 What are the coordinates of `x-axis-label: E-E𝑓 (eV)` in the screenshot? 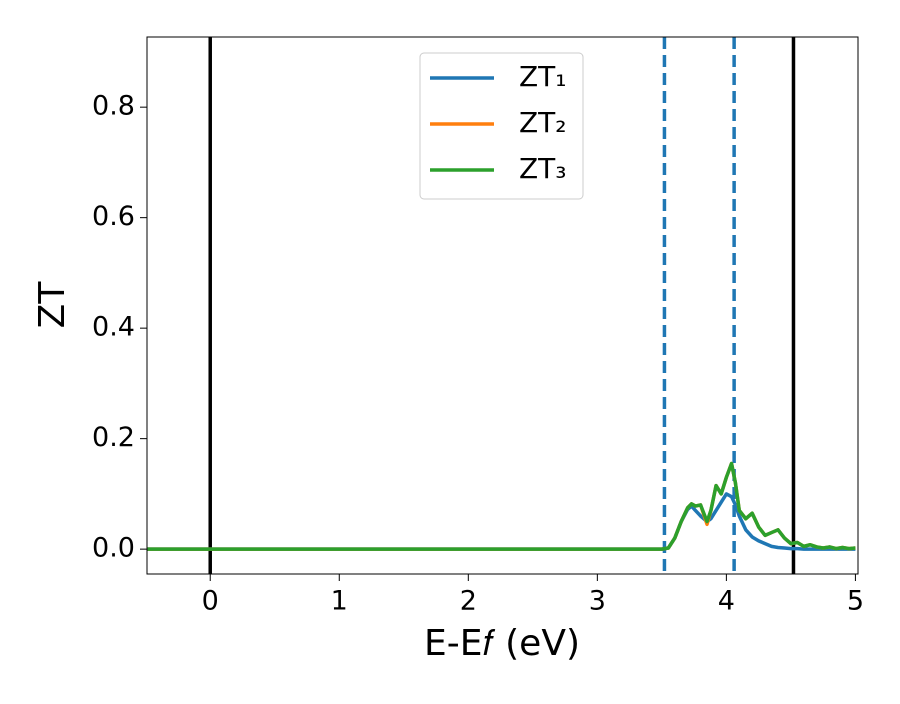 It's located at (502, 643).